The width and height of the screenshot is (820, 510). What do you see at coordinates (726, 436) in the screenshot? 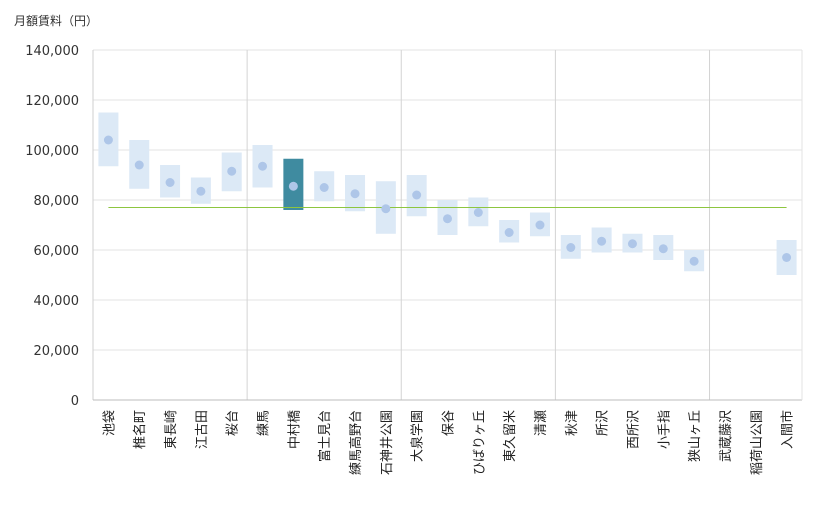
I see `x-tick-label: 武蔵藤沢` at bounding box center [726, 436].